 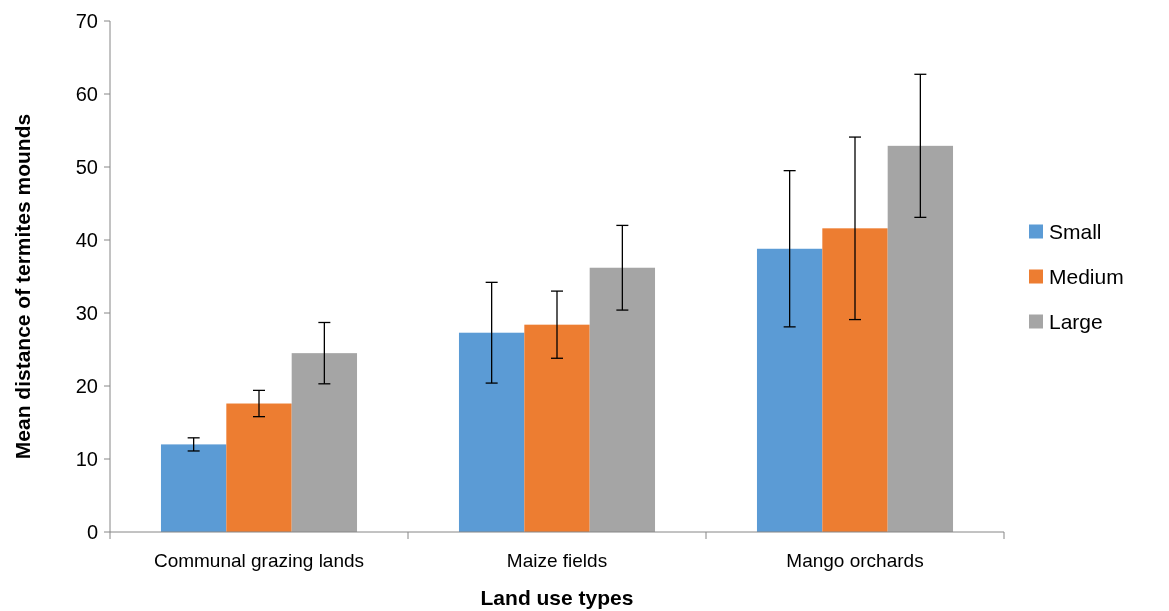 What do you see at coordinates (1086, 276) in the screenshot?
I see `legend-label: Medium` at bounding box center [1086, 276].